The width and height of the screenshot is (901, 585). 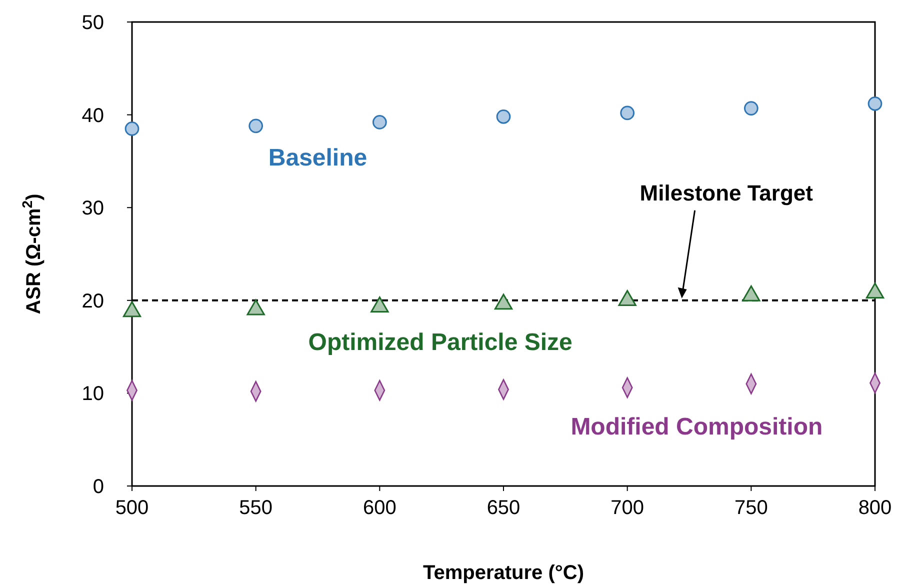 I want to click on x-tick-label: 650, so click(x=503, y=508).